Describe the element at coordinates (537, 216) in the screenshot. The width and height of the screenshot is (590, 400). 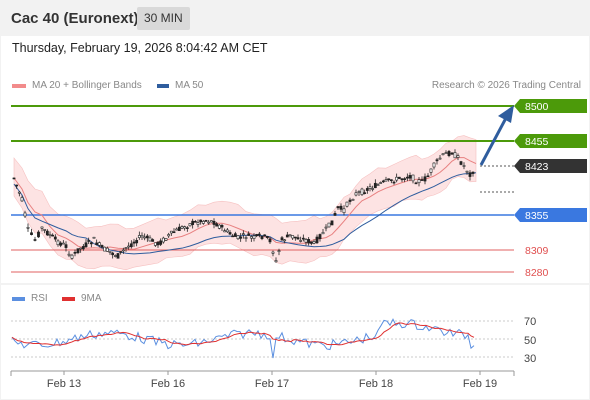
I see `level-text-8355: 8355` at that location.